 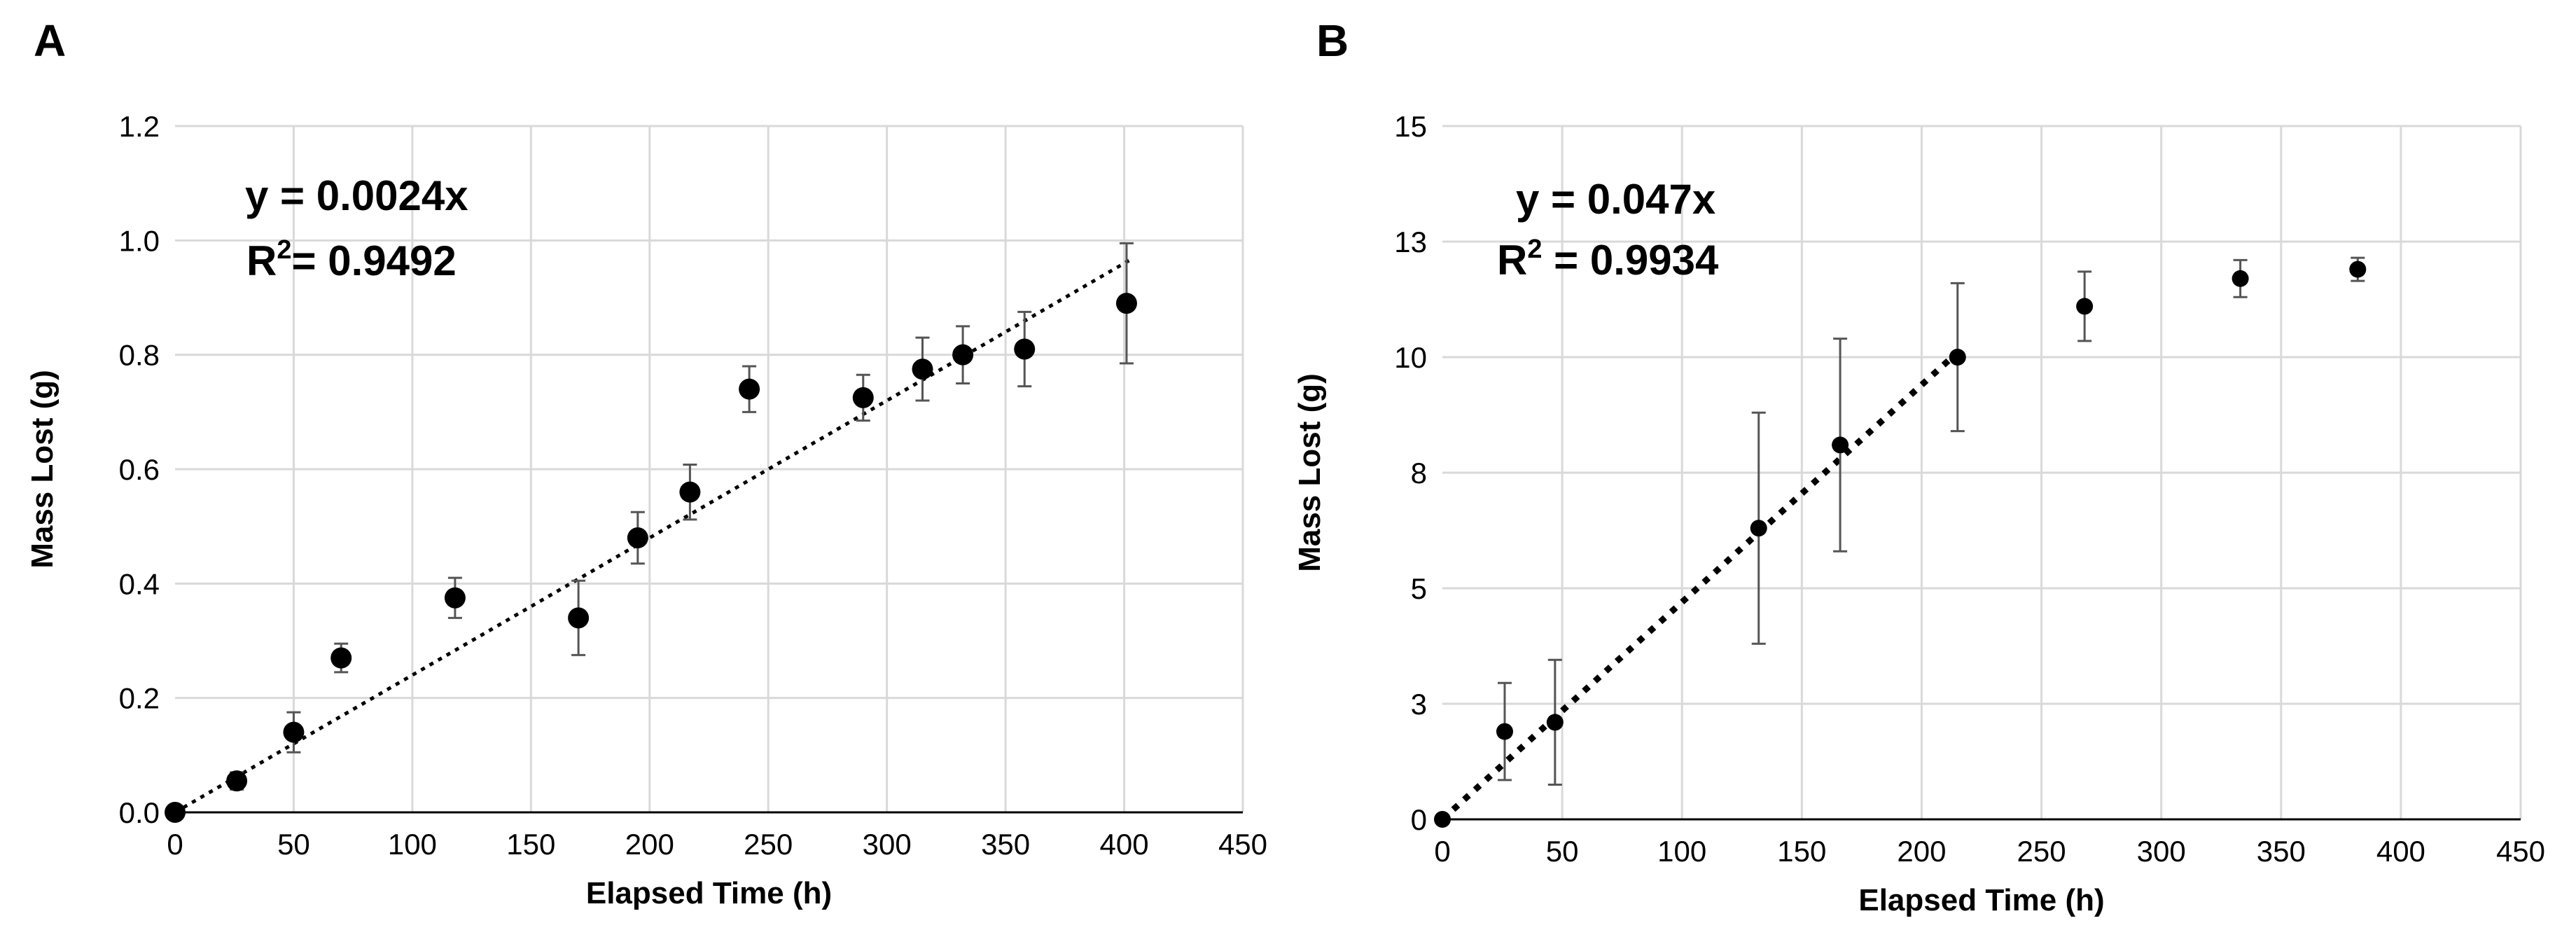 I want to click on y-tick-label: 1.2, so click(x=139, y=126).